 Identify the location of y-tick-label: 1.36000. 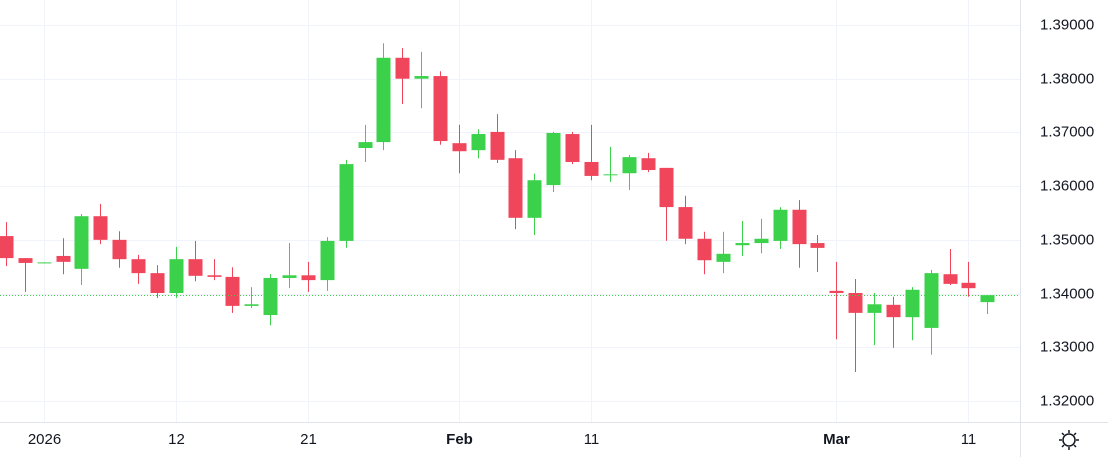
(1067, 185).